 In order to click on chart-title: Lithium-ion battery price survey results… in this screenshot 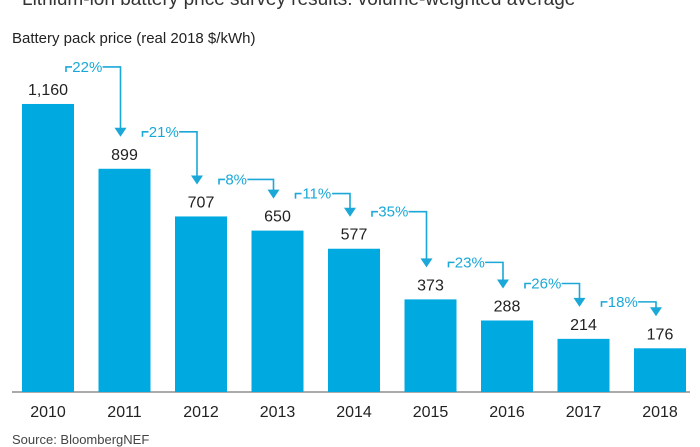, I will do `click(298, 5)`.